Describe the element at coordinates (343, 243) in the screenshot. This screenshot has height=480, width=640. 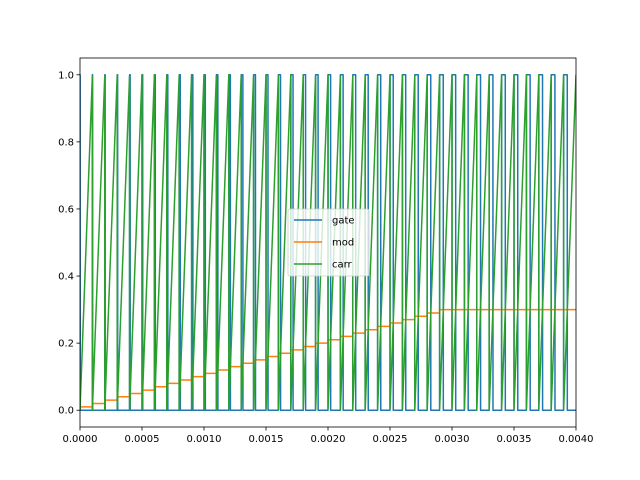
I see `legend-label-mod: mod` at that location.